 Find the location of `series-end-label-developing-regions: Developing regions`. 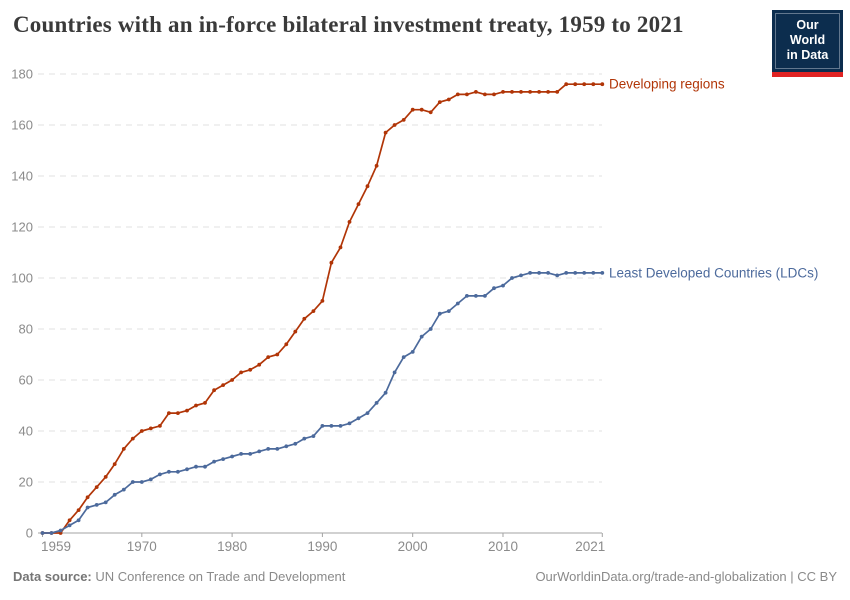

series-end-label-developing-regions: Developing regions is located at coordinates (667, 84).